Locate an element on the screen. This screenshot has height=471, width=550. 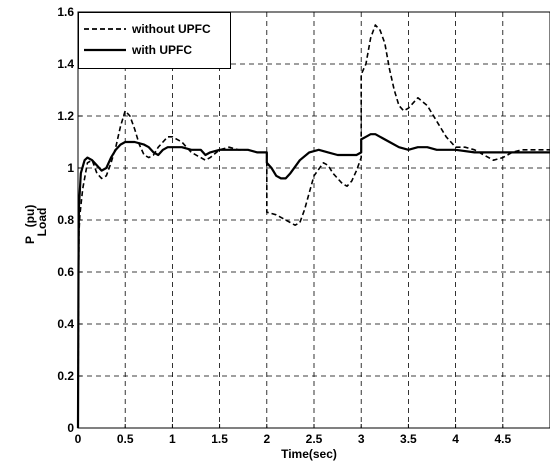
x-axis-label: Time(sec) is located at coordinates (309, 454).